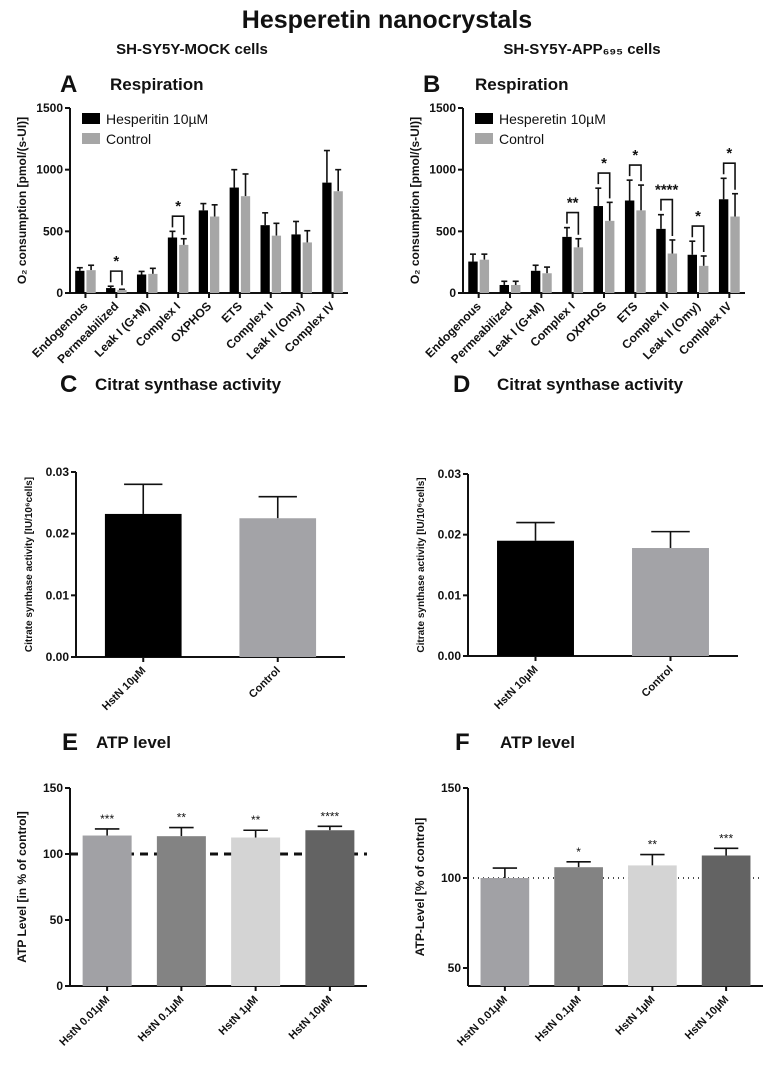 The image size is (775, 1081). What do you see at coordinates (726, 838) in the screenshot?
I see `panel-f-significance-label: ***` at bounding box center [726, 838].